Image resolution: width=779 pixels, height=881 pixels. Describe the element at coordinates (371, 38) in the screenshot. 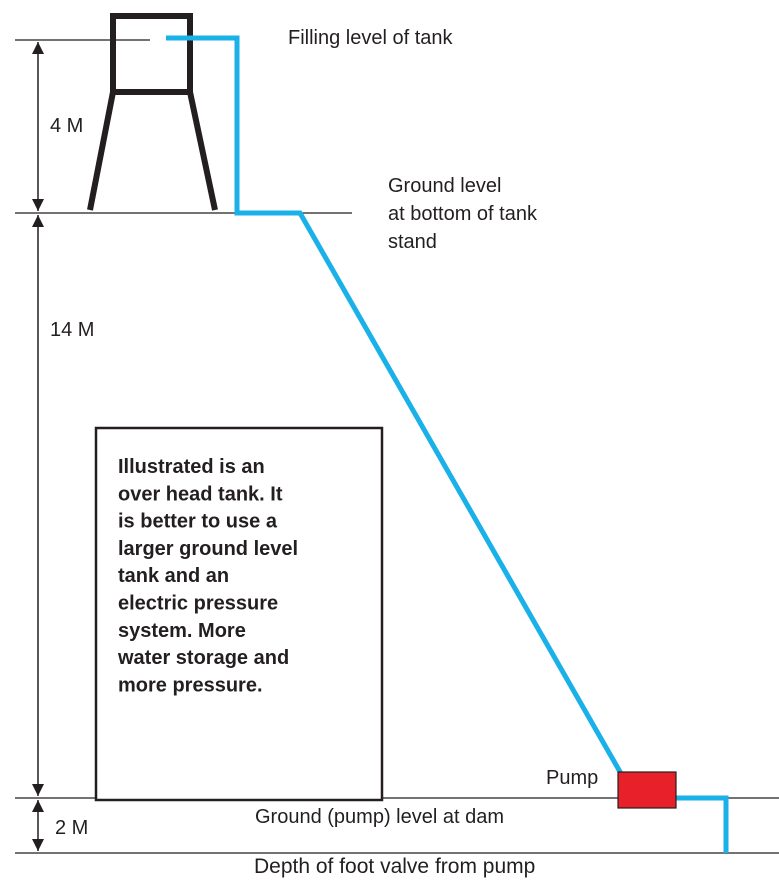

I see `label: Filling level of tank` at that location.